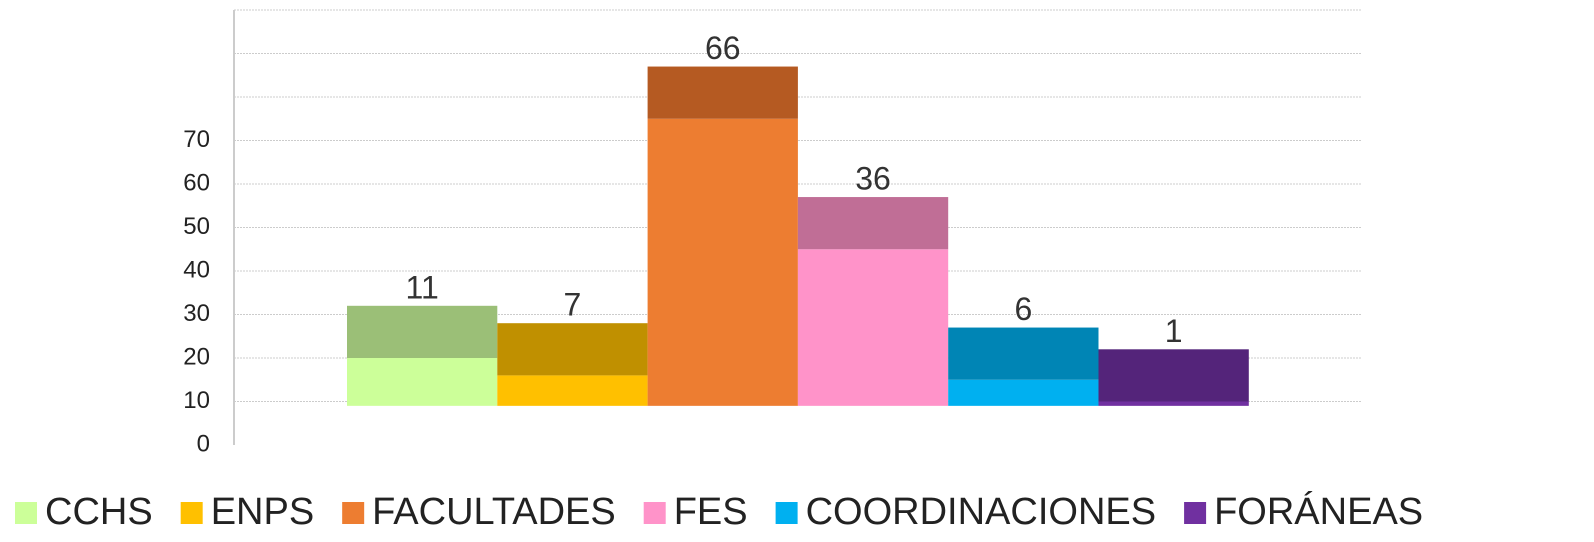 Image resolution: width=1594 pixels, height=542 pixels. Describe the element at coordinates (711, 512) in the screenshot. I see `legend-label: FES` at that location.